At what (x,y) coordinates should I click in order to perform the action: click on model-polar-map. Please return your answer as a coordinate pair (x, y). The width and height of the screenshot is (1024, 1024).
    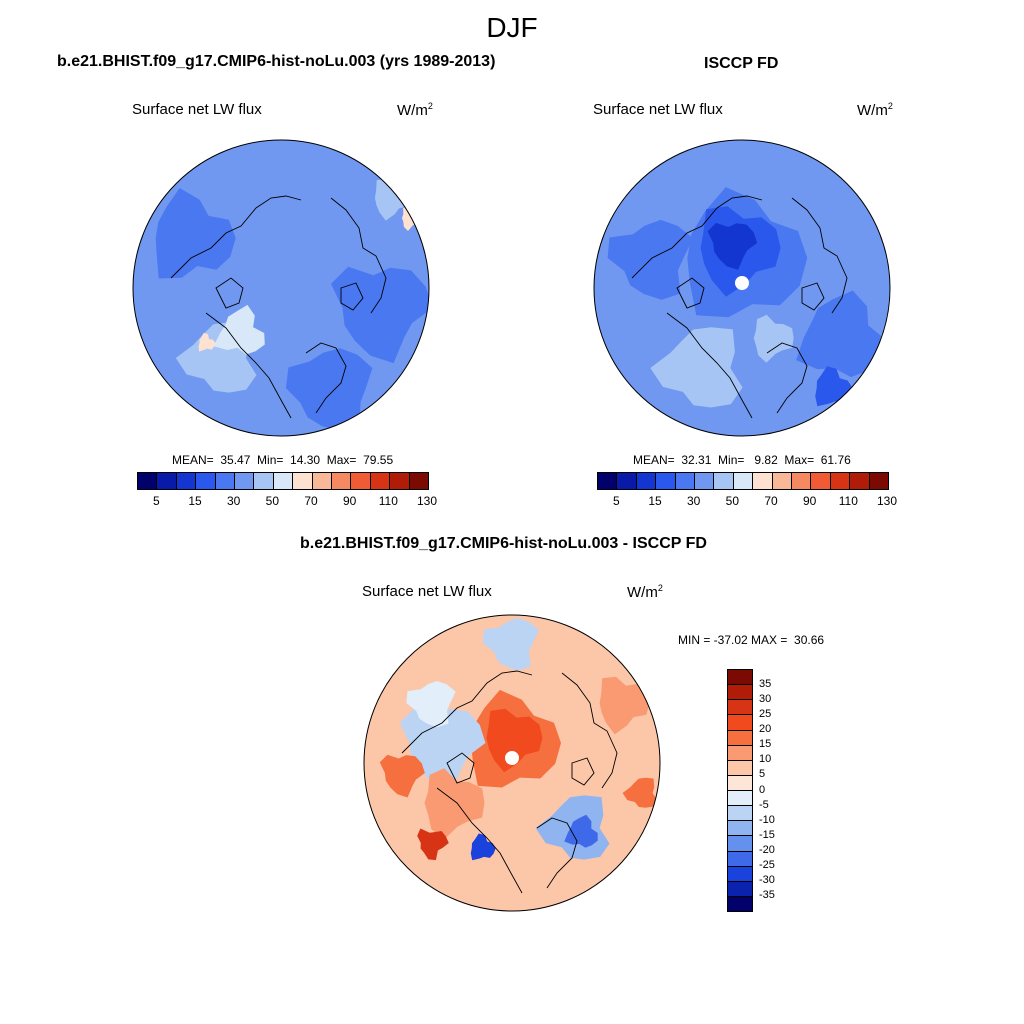
    Looking at the image, I should click on (281, 288).